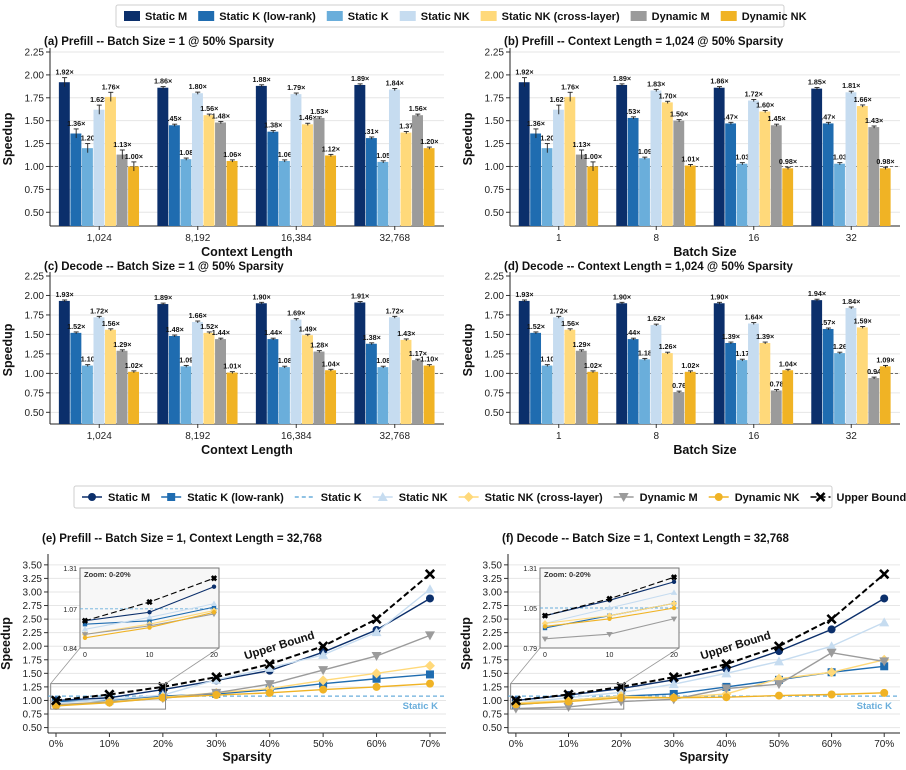 This screenshot has height=770, width=906. I want to click on x-tick-label: 16, so click(754, 238).